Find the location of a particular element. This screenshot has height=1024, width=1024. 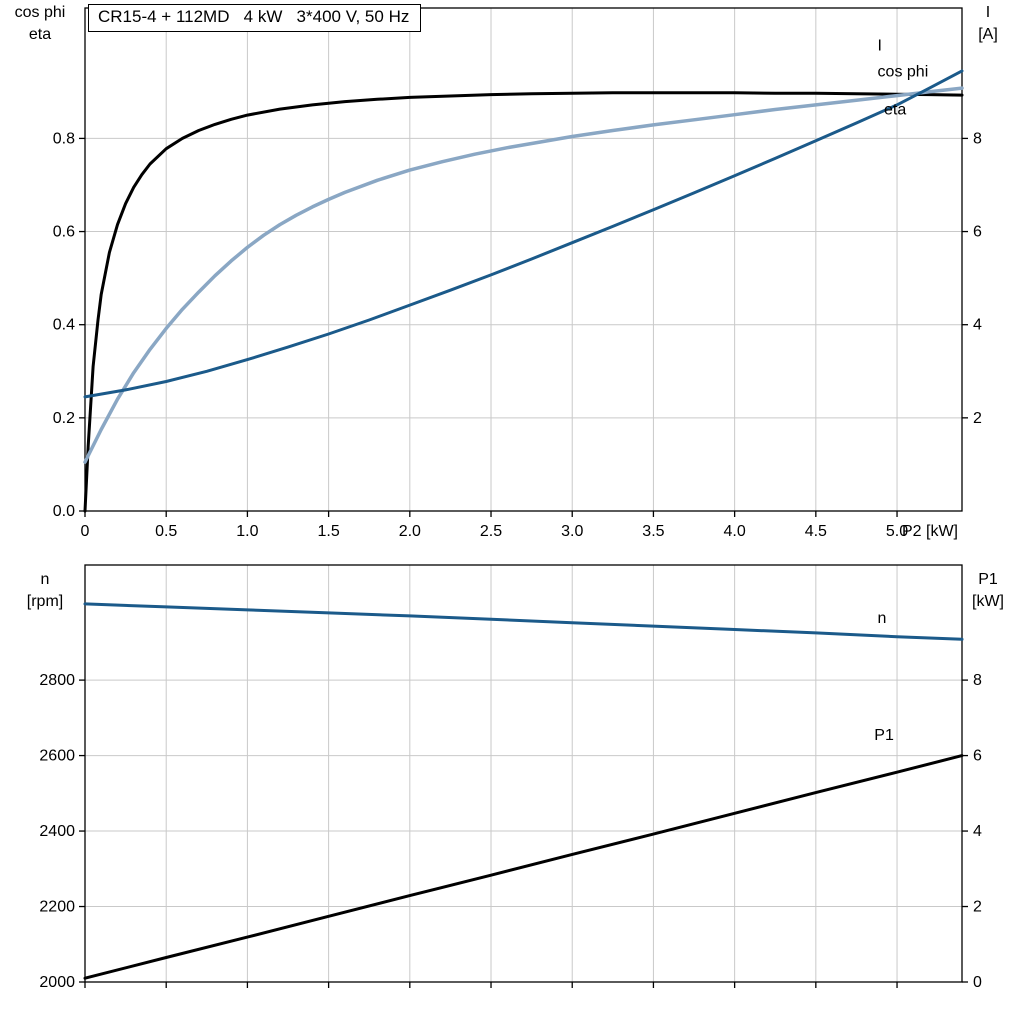

series-path-n is located at coordinates (523, 621).